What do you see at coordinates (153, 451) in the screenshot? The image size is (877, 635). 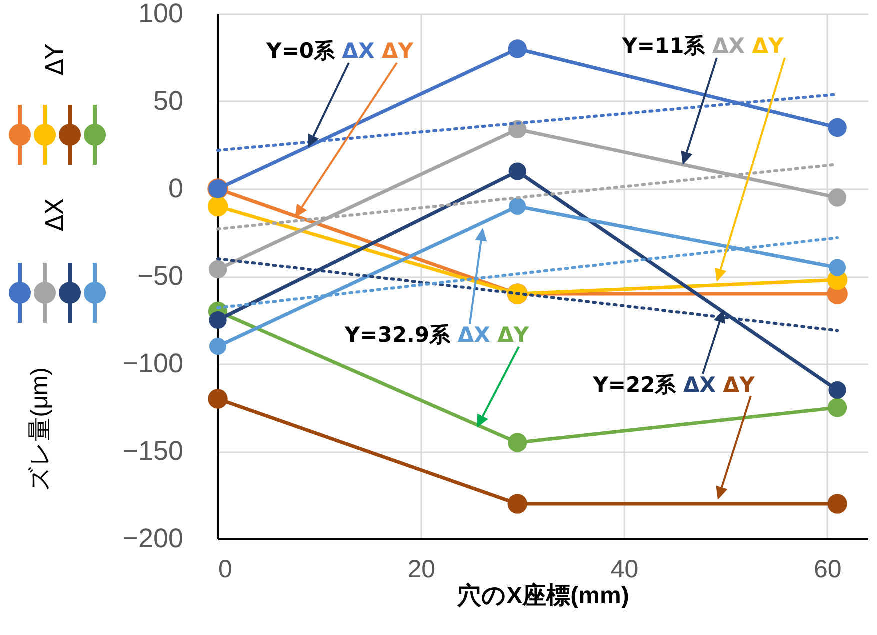 I see `y-tick-label: −150` at bounding box center [153, 451].